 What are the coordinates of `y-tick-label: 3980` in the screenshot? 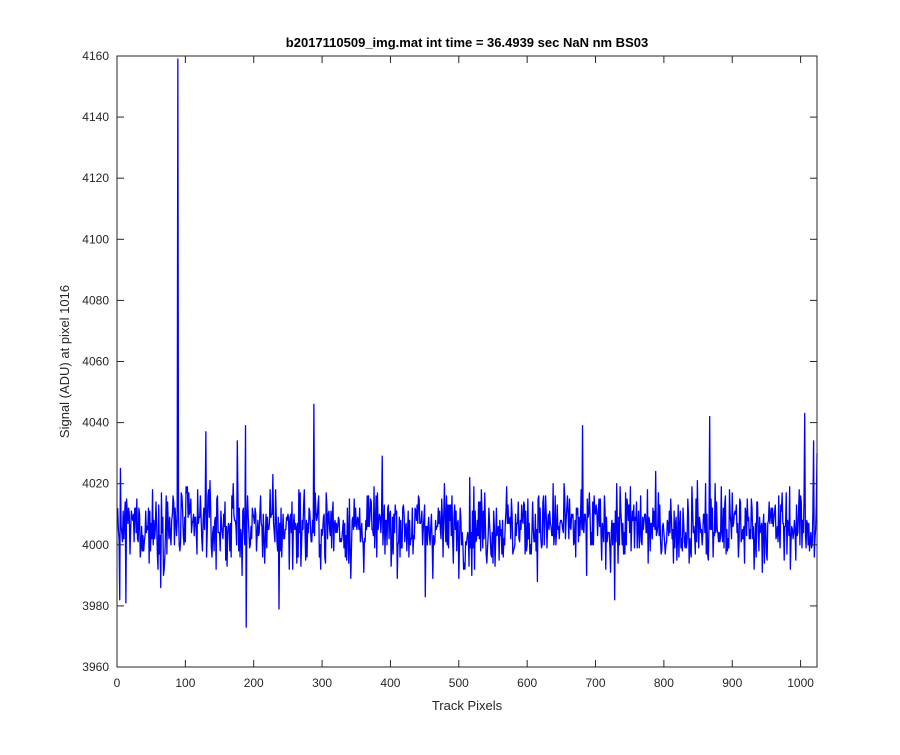 It's located at (95, 606).